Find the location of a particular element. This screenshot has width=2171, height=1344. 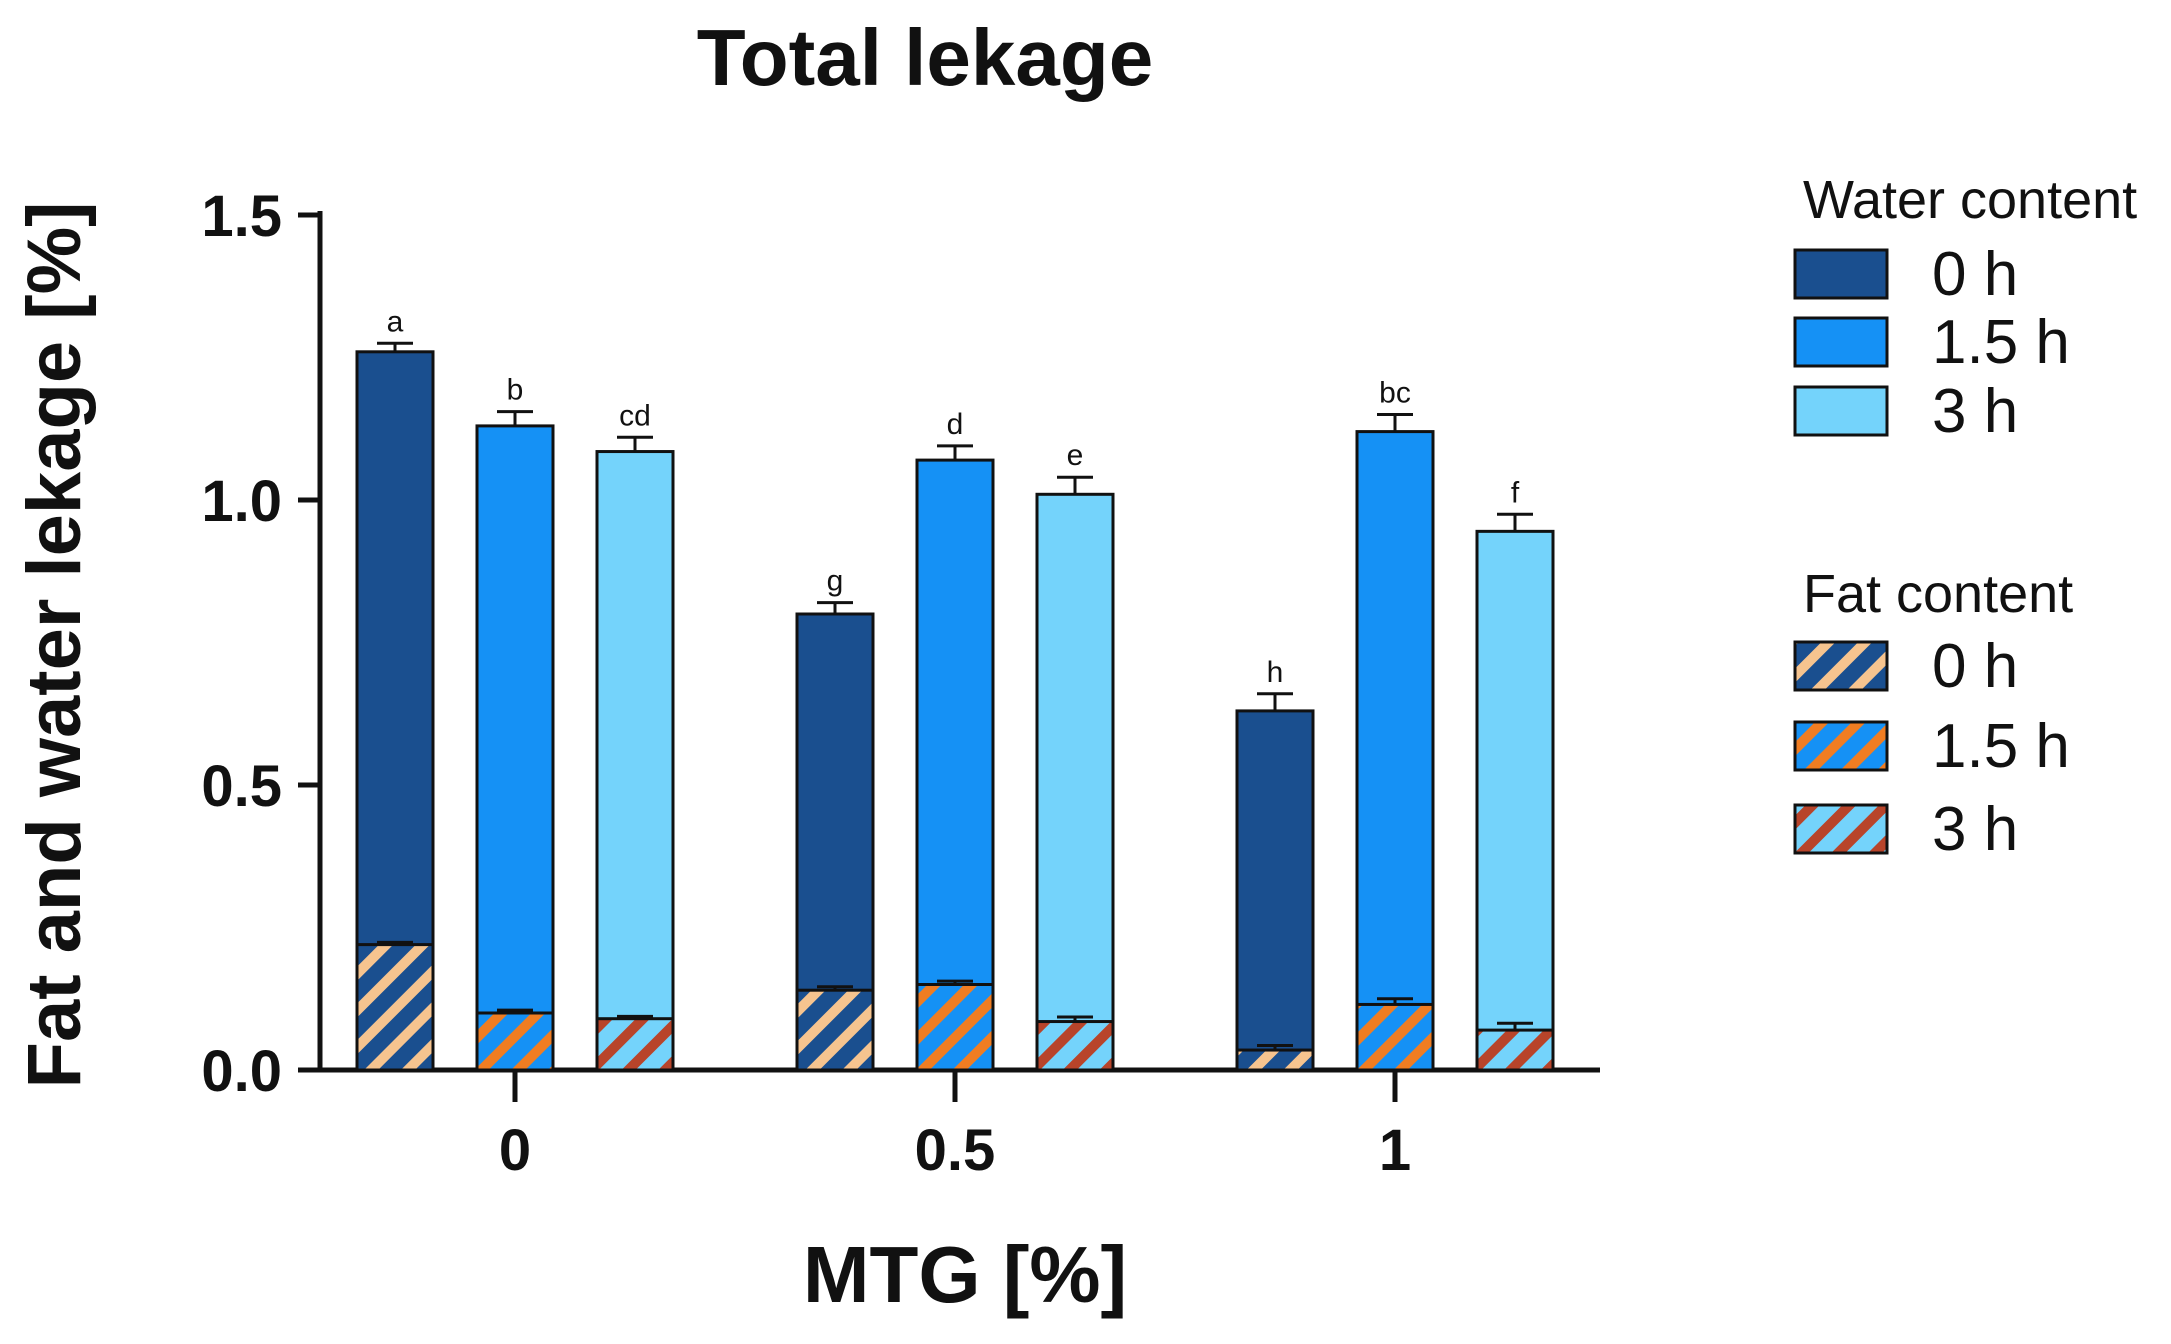

legend-fat-label: 1.5 h is located at coordinates (2001, 746).